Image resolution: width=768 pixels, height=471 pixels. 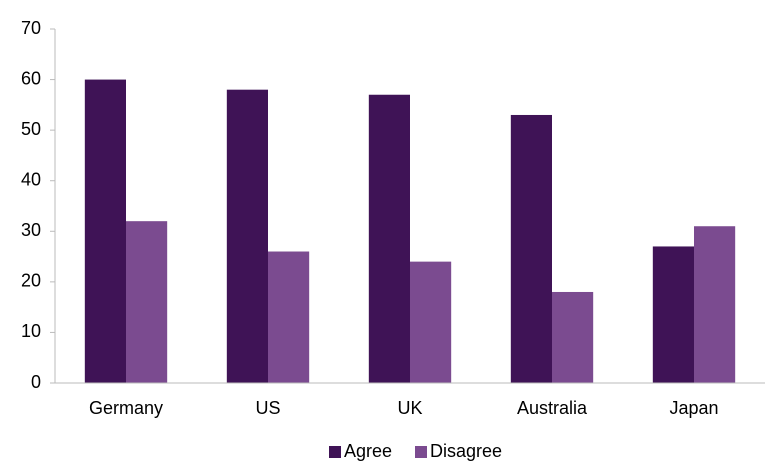 What do you see at coordinates (31, 129) in the screenshot?
I see `y-tick-label: 50` at bounding box center [31, 129].